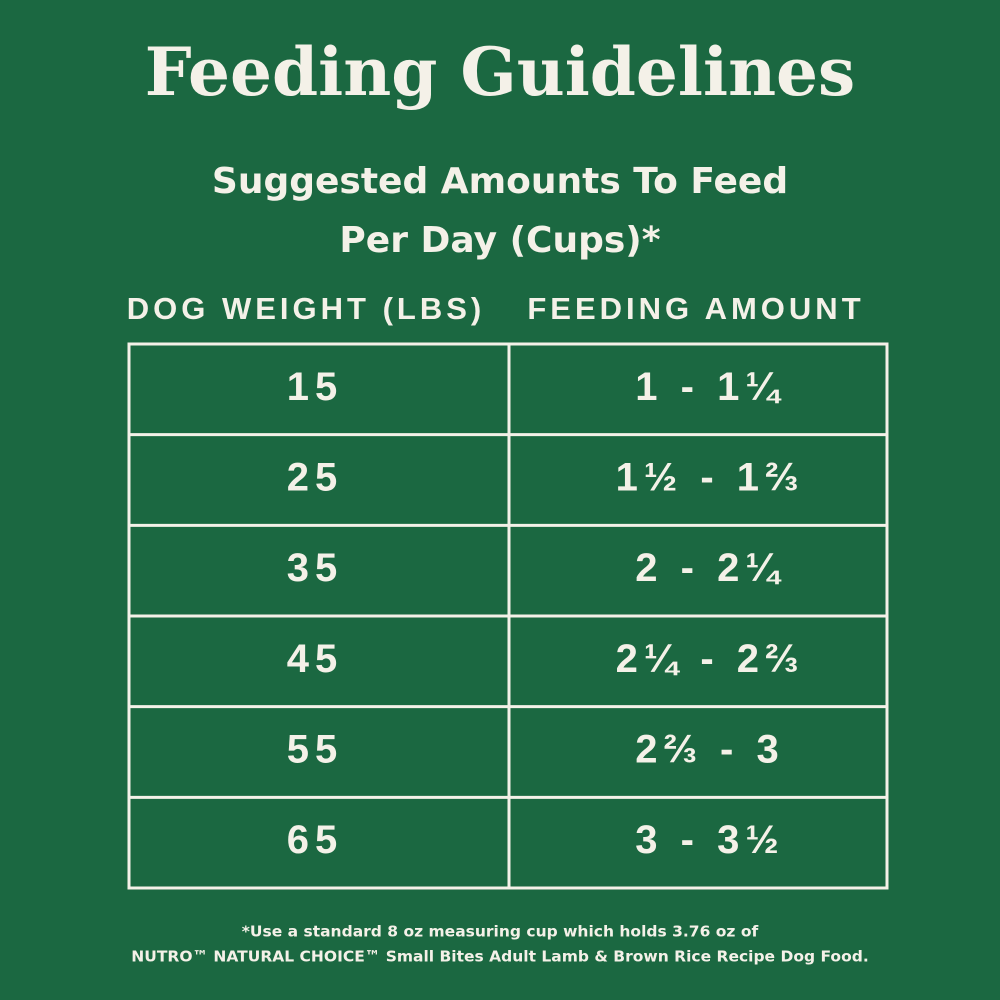 The width and height of the screenshot is (1000, 1000). I want to click on weight-cell: 25, so click(315, 478).